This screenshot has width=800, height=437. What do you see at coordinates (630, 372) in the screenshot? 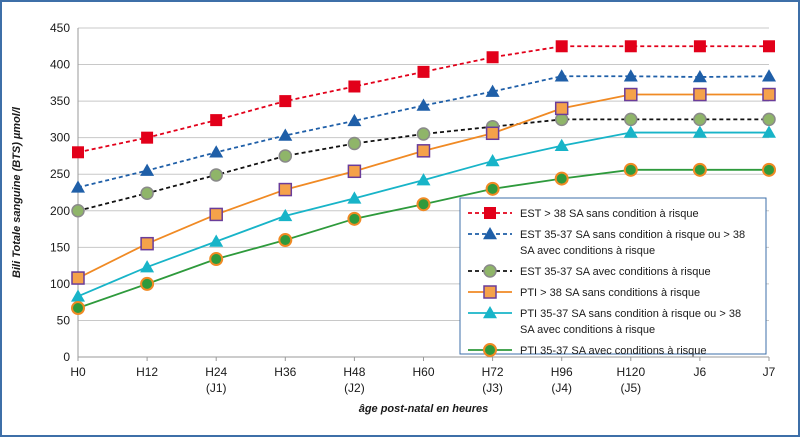
I see `x-tick-label: H120` at bounding box center [630, 372].